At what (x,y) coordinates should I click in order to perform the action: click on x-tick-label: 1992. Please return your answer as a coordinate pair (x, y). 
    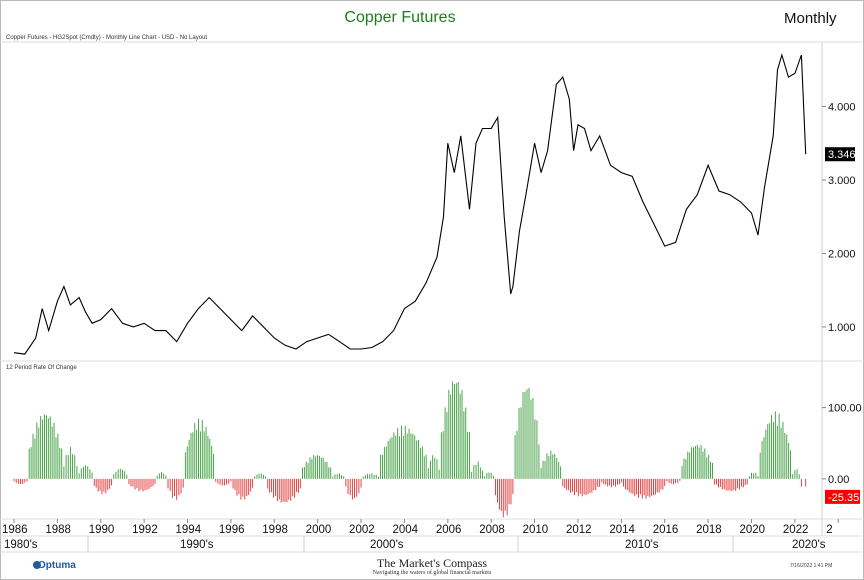
    Looking at the image, I should click on (145, 530).